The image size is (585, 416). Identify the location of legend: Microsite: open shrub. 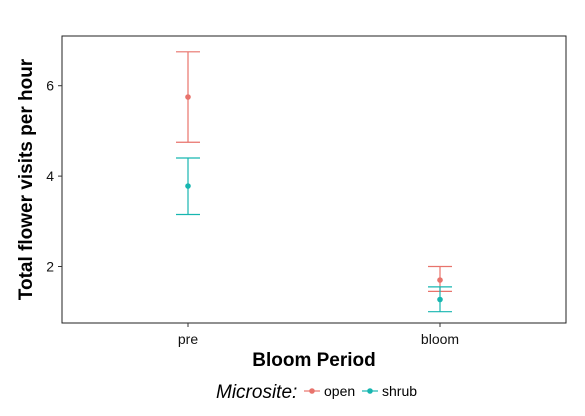
(316, 392).